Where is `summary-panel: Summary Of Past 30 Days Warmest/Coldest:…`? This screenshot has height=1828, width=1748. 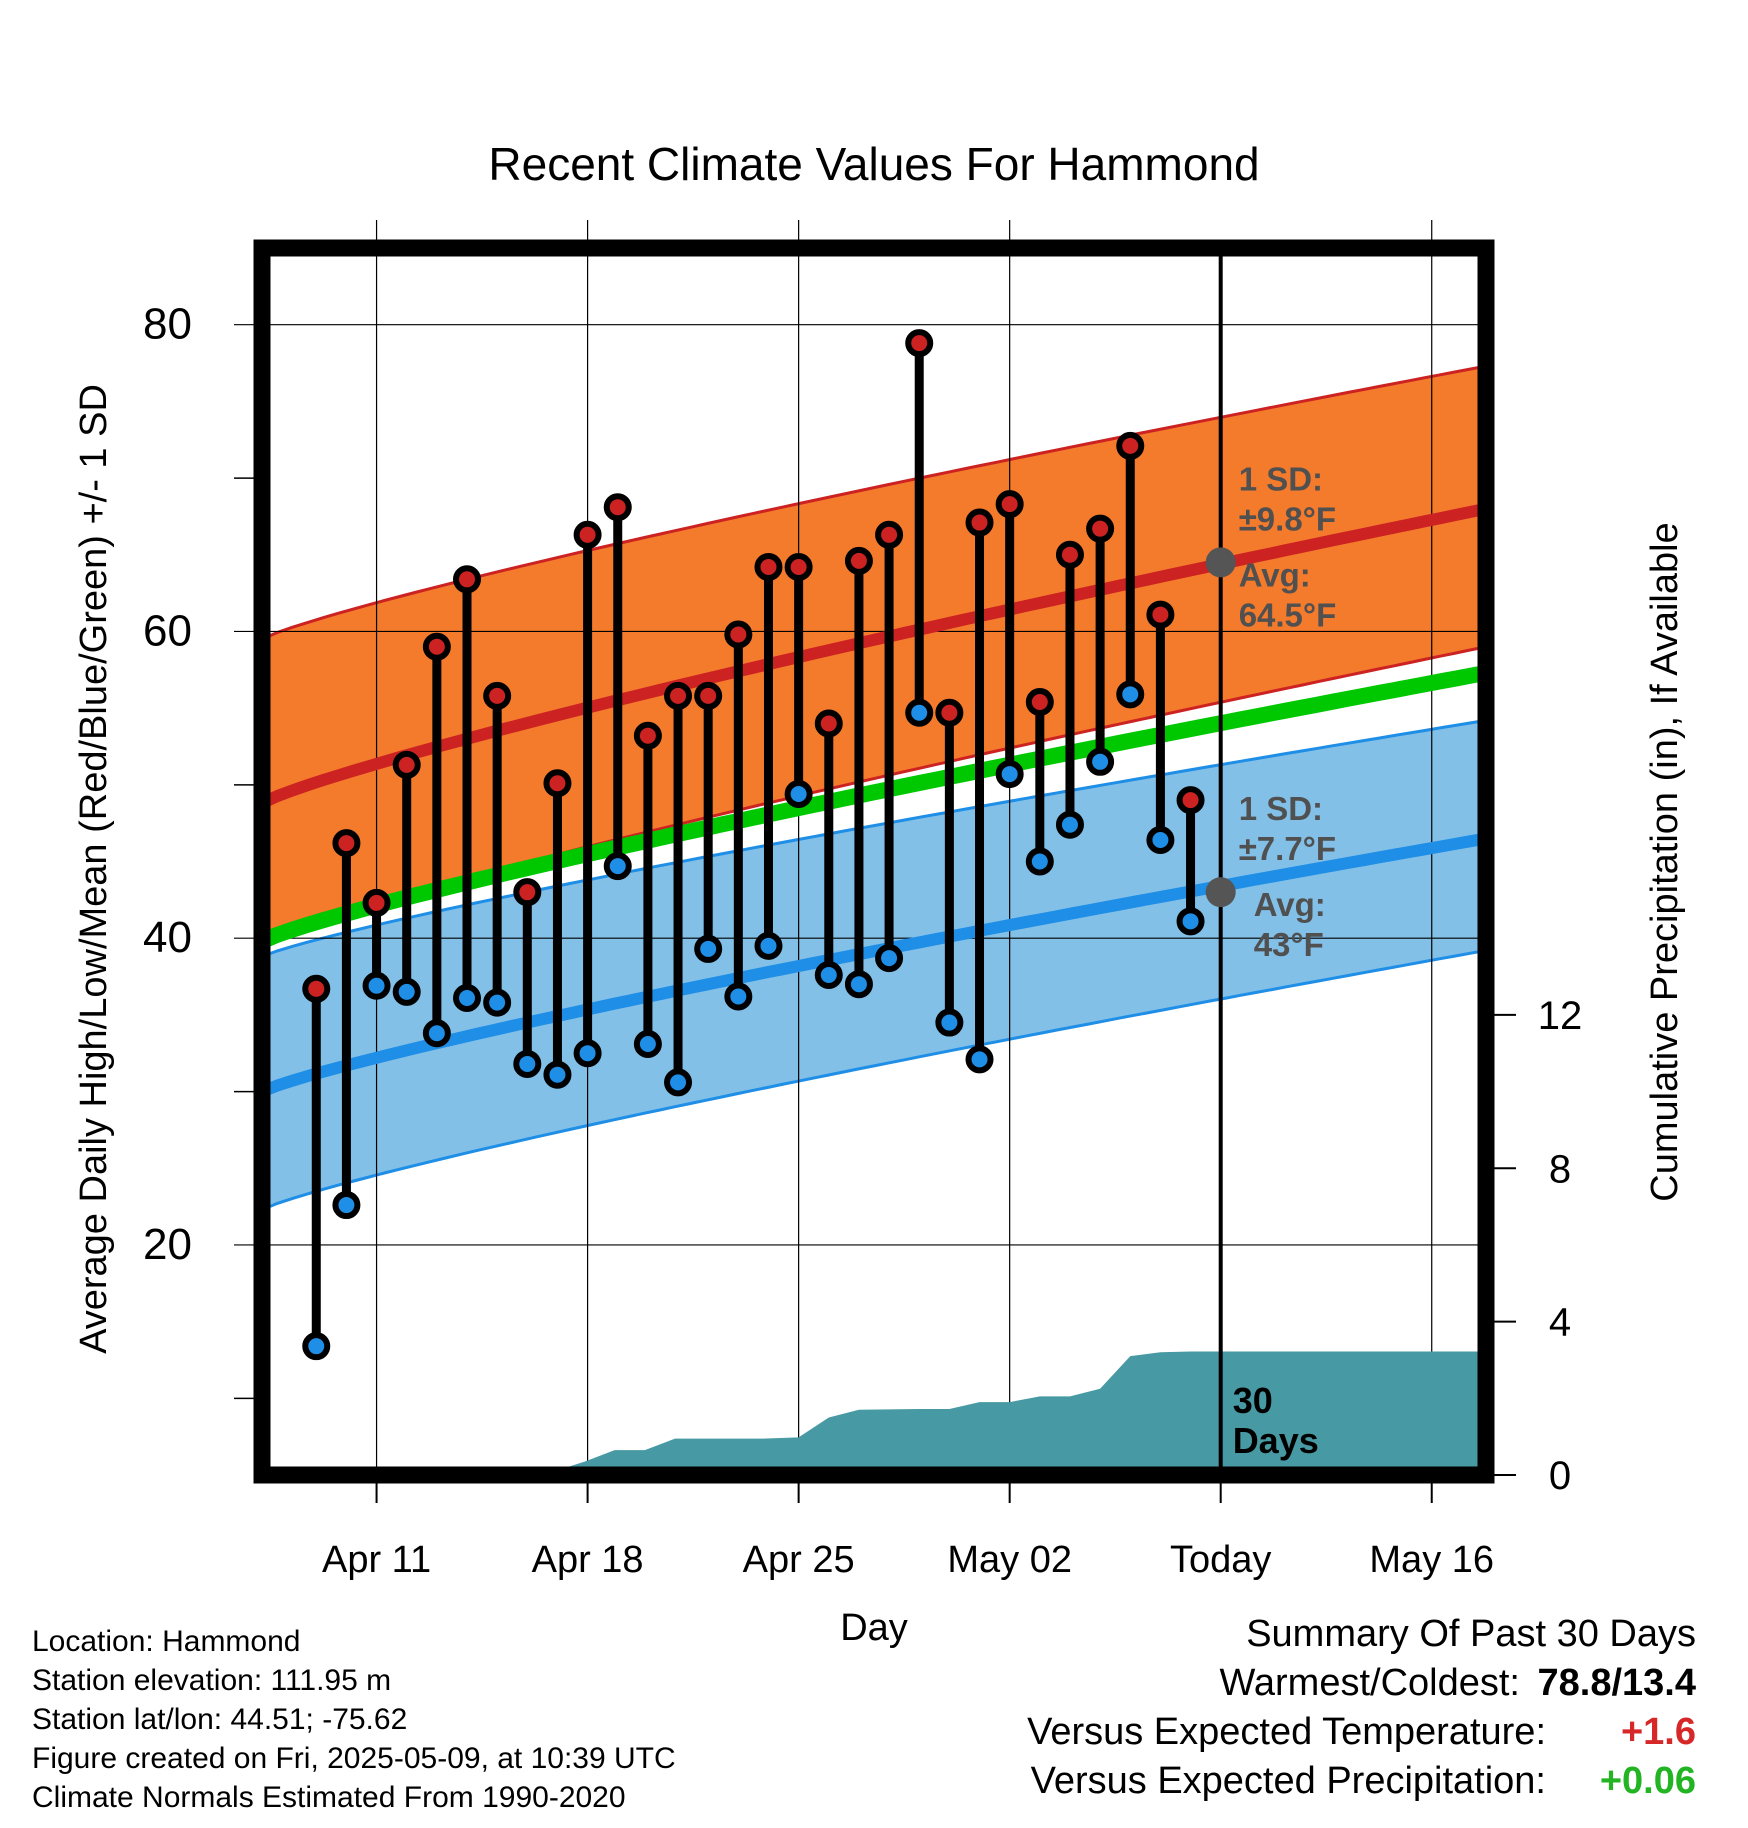
summary-panel: Summary Of Past 30 Days Warmest/Coldest:… is located at coordinates (1361, 1708).